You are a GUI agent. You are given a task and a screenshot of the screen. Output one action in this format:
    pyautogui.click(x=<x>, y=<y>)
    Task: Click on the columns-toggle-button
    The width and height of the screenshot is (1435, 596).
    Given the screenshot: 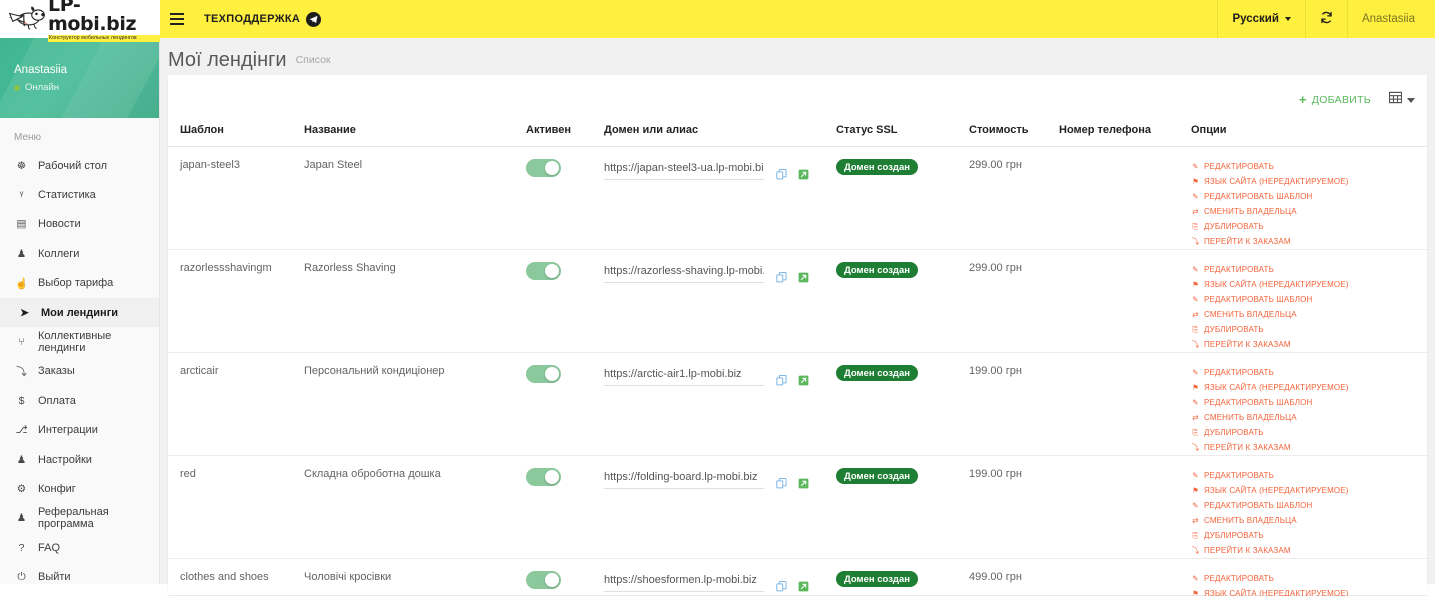 What is the action you would take?
    pyautogui.click(x=1402, y=100)
    